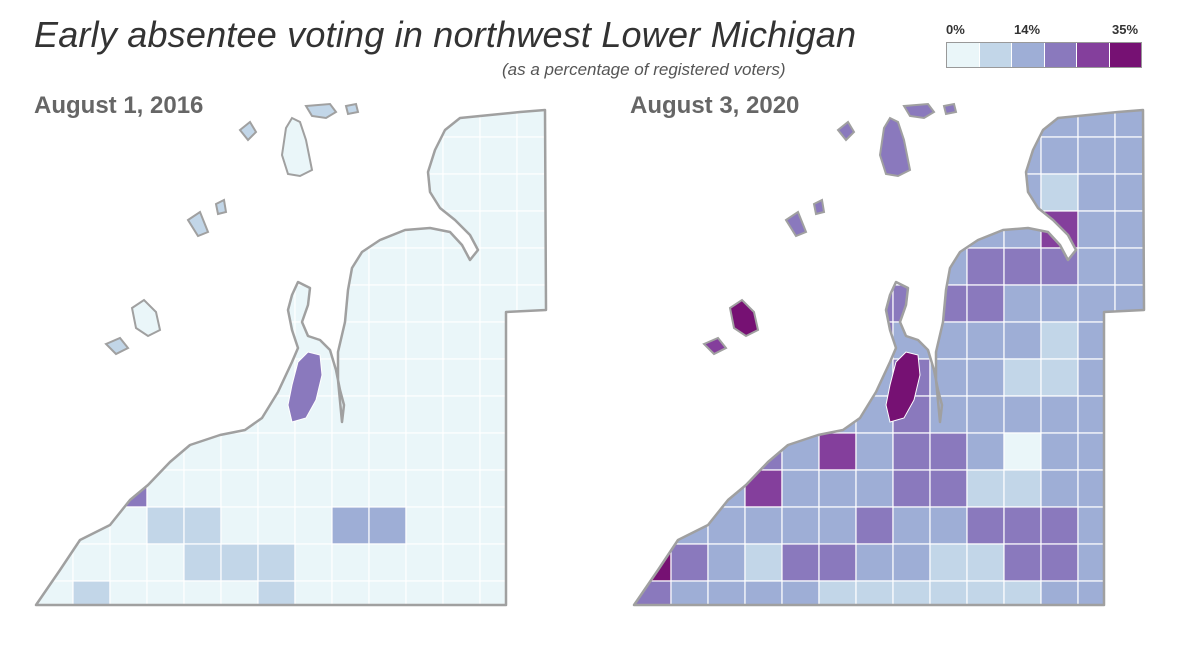  What do you see at coordinates (119, 105) in the screenshot?
I see `panel-label-2016: August 1, 2016` at bounding box center [119, 105].